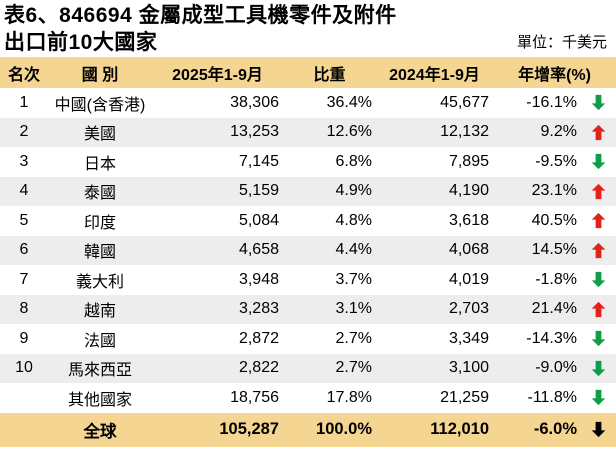 This screenshot has width=616, height=450. I want to click on rank-cell: 1, so click(24, 102).